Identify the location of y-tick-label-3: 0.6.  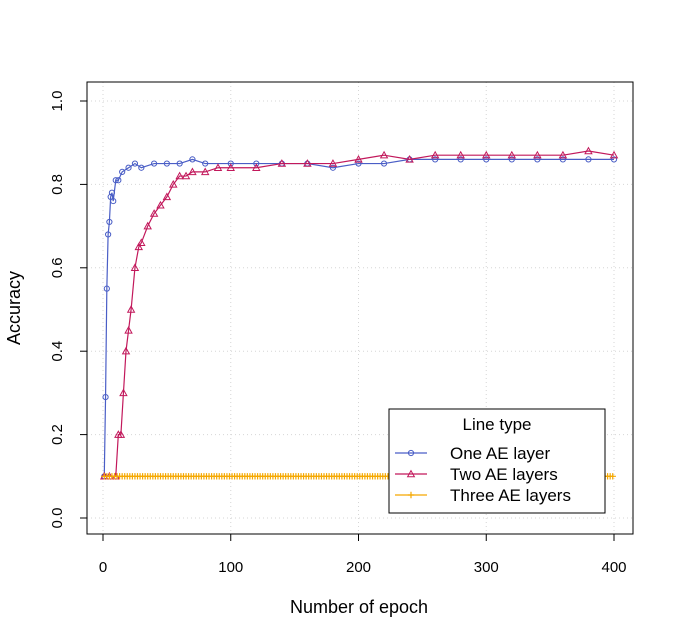
(57, 267).